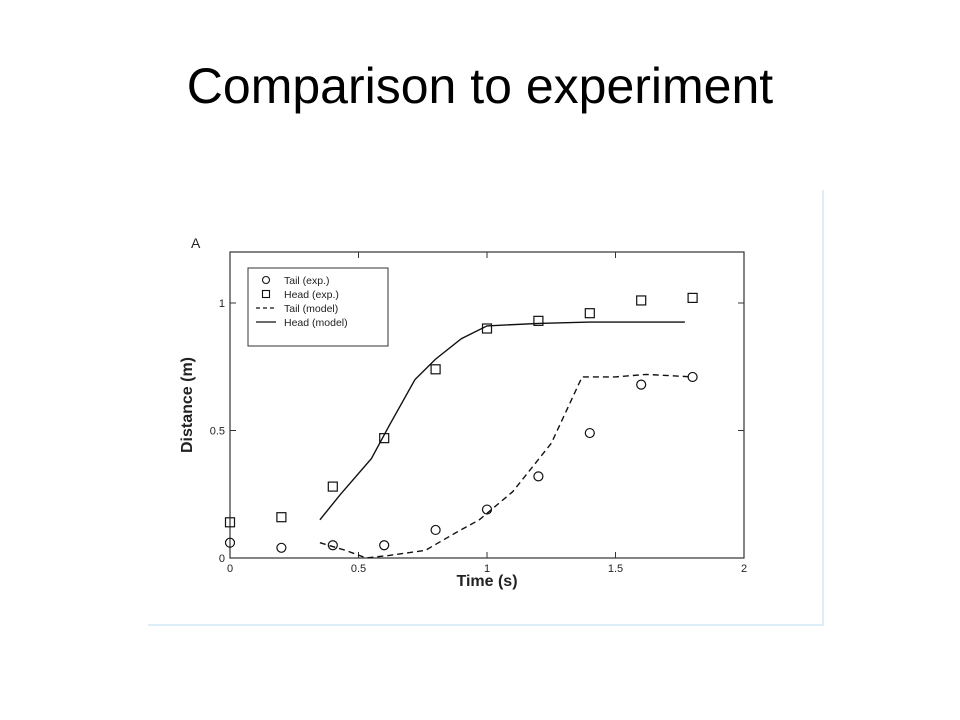 This screenshot has width=960, height=720. I want to click on legend-symbol-tail-exp, so click(266, 280).